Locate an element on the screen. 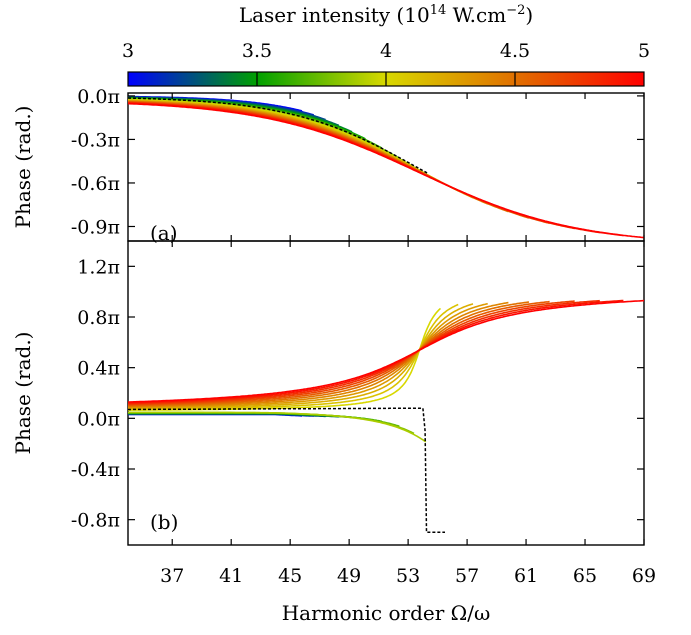 This screenshot has height=635, width=691. colorbar-tick-label: 4 is located at coordinates (386, 51).